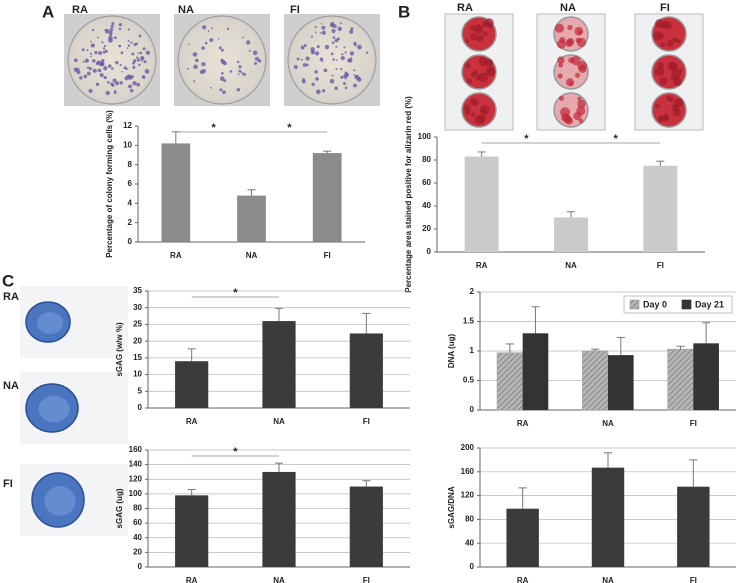  Describe the element at coordinates (119, 508) in the screenshot. I see `y-axis-label: sGAG (ug)` at that location.